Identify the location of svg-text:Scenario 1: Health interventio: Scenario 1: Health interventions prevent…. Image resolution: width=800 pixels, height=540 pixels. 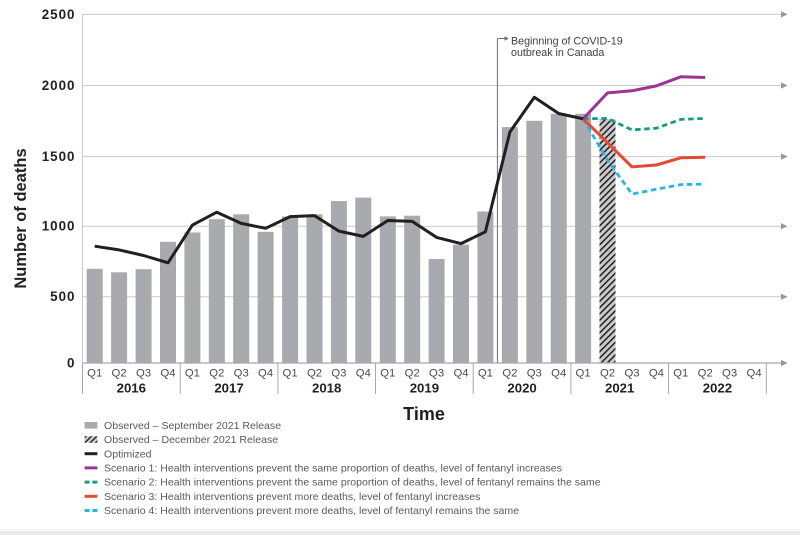
(333, 469).